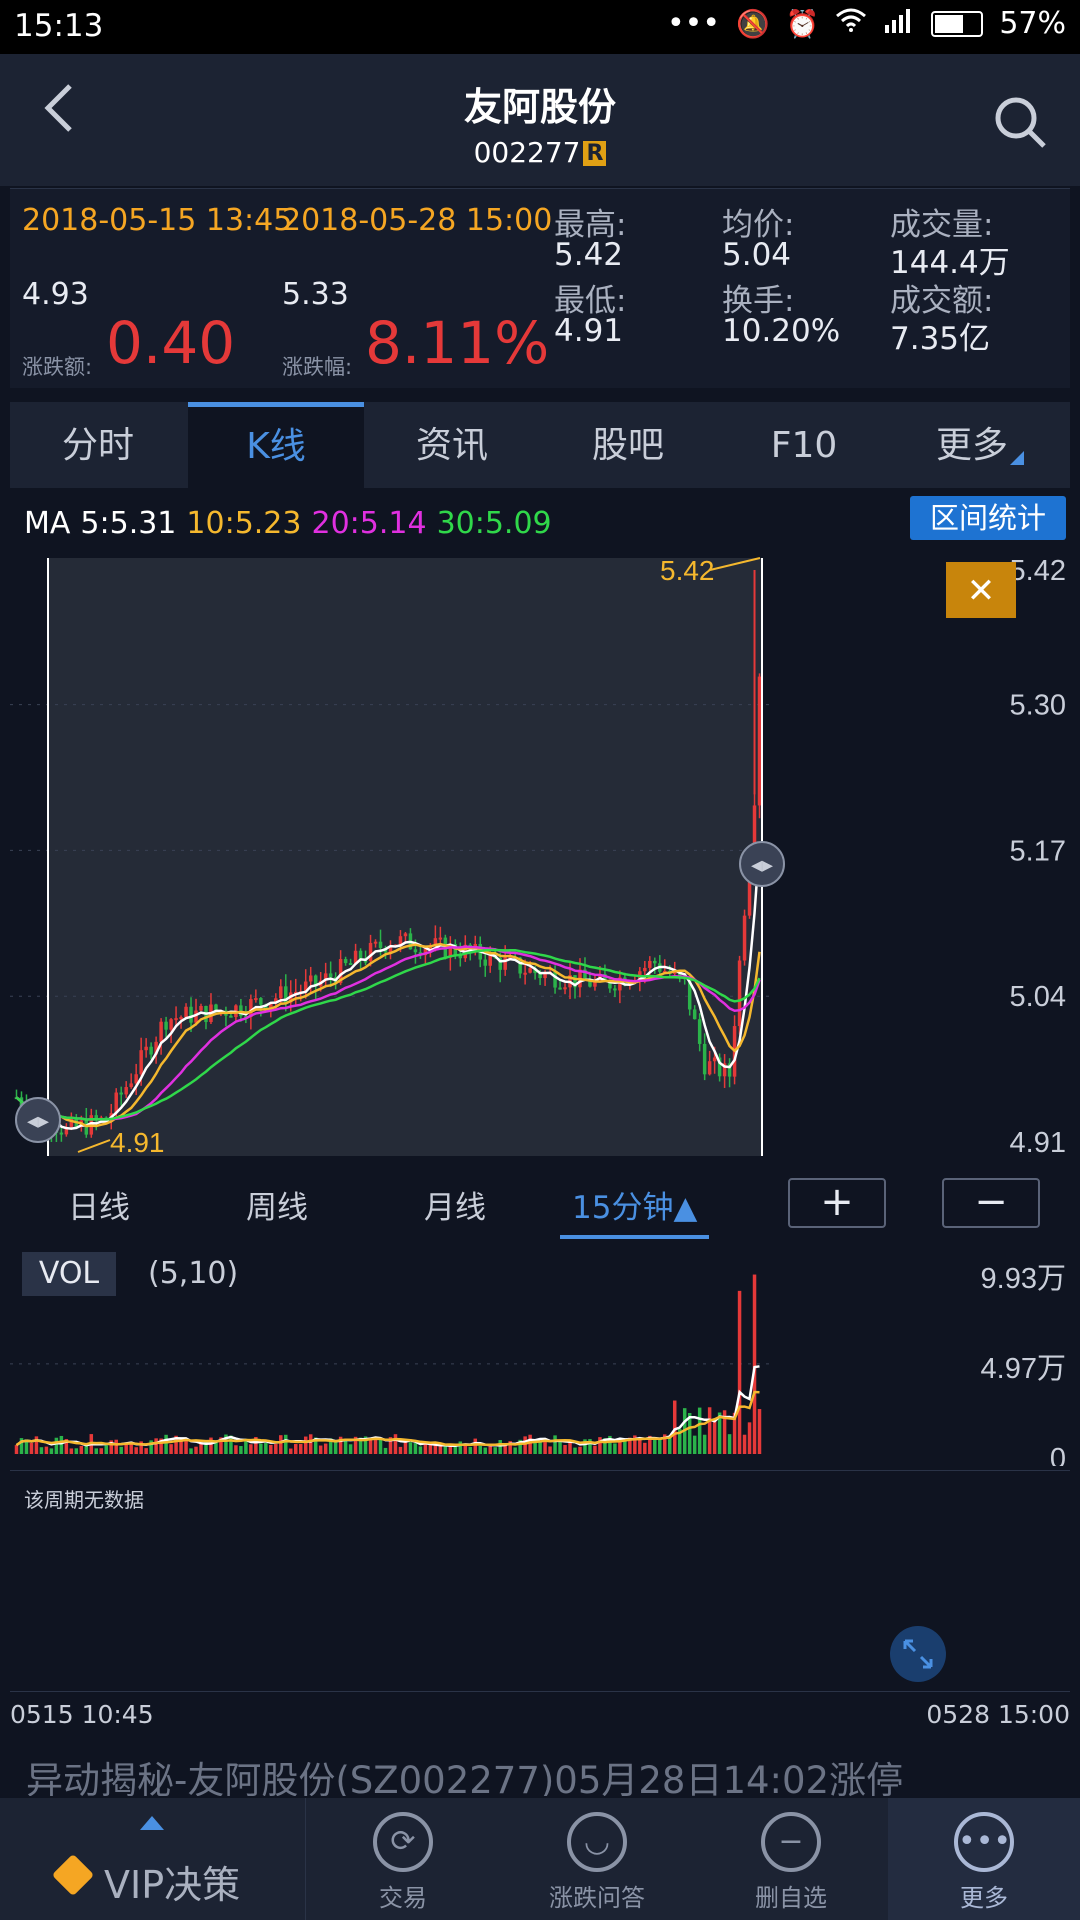  I want to click on ma5-value: 5:5.31, so click(128, 523).